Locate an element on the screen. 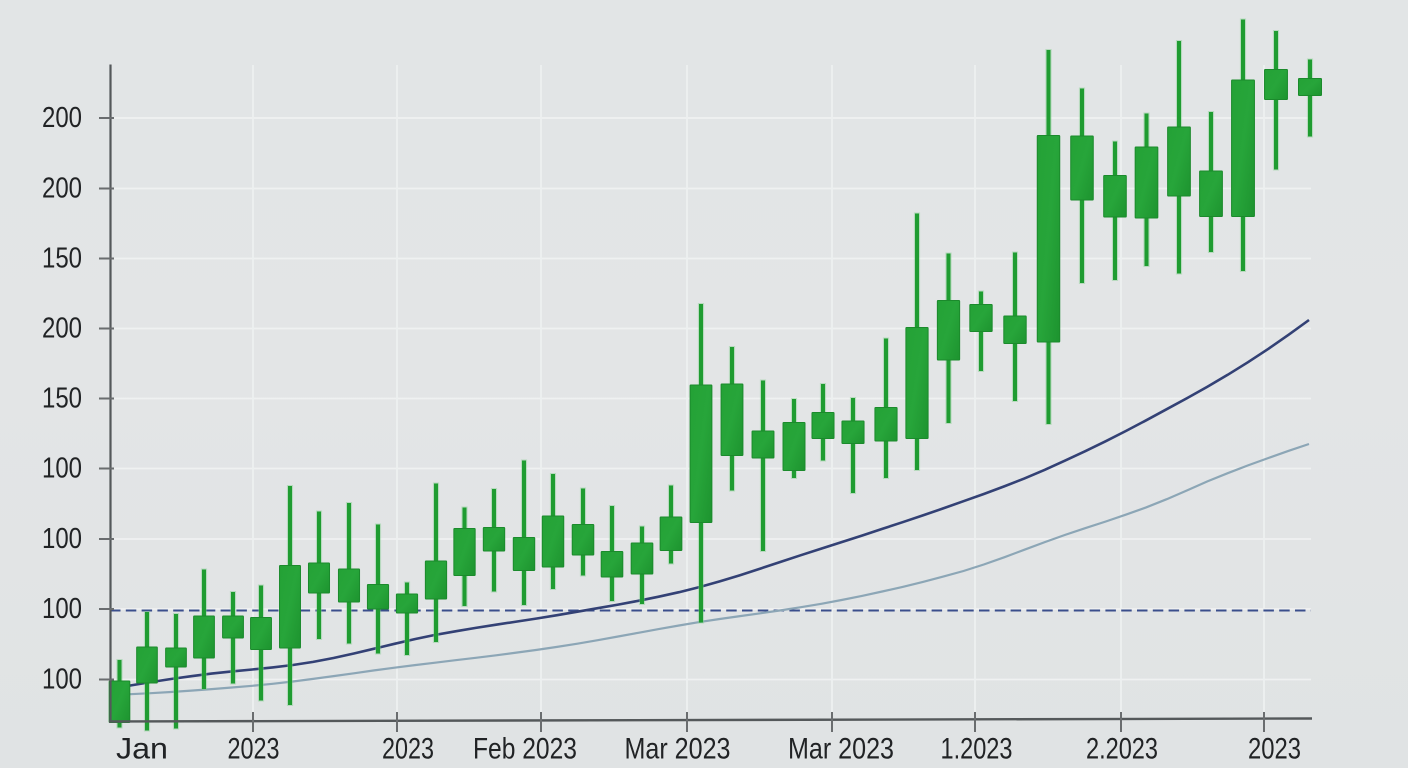 The width and height of the screenshot is (1408, 768). svg-text: 1.2023 is located at coordinates (977, 749).